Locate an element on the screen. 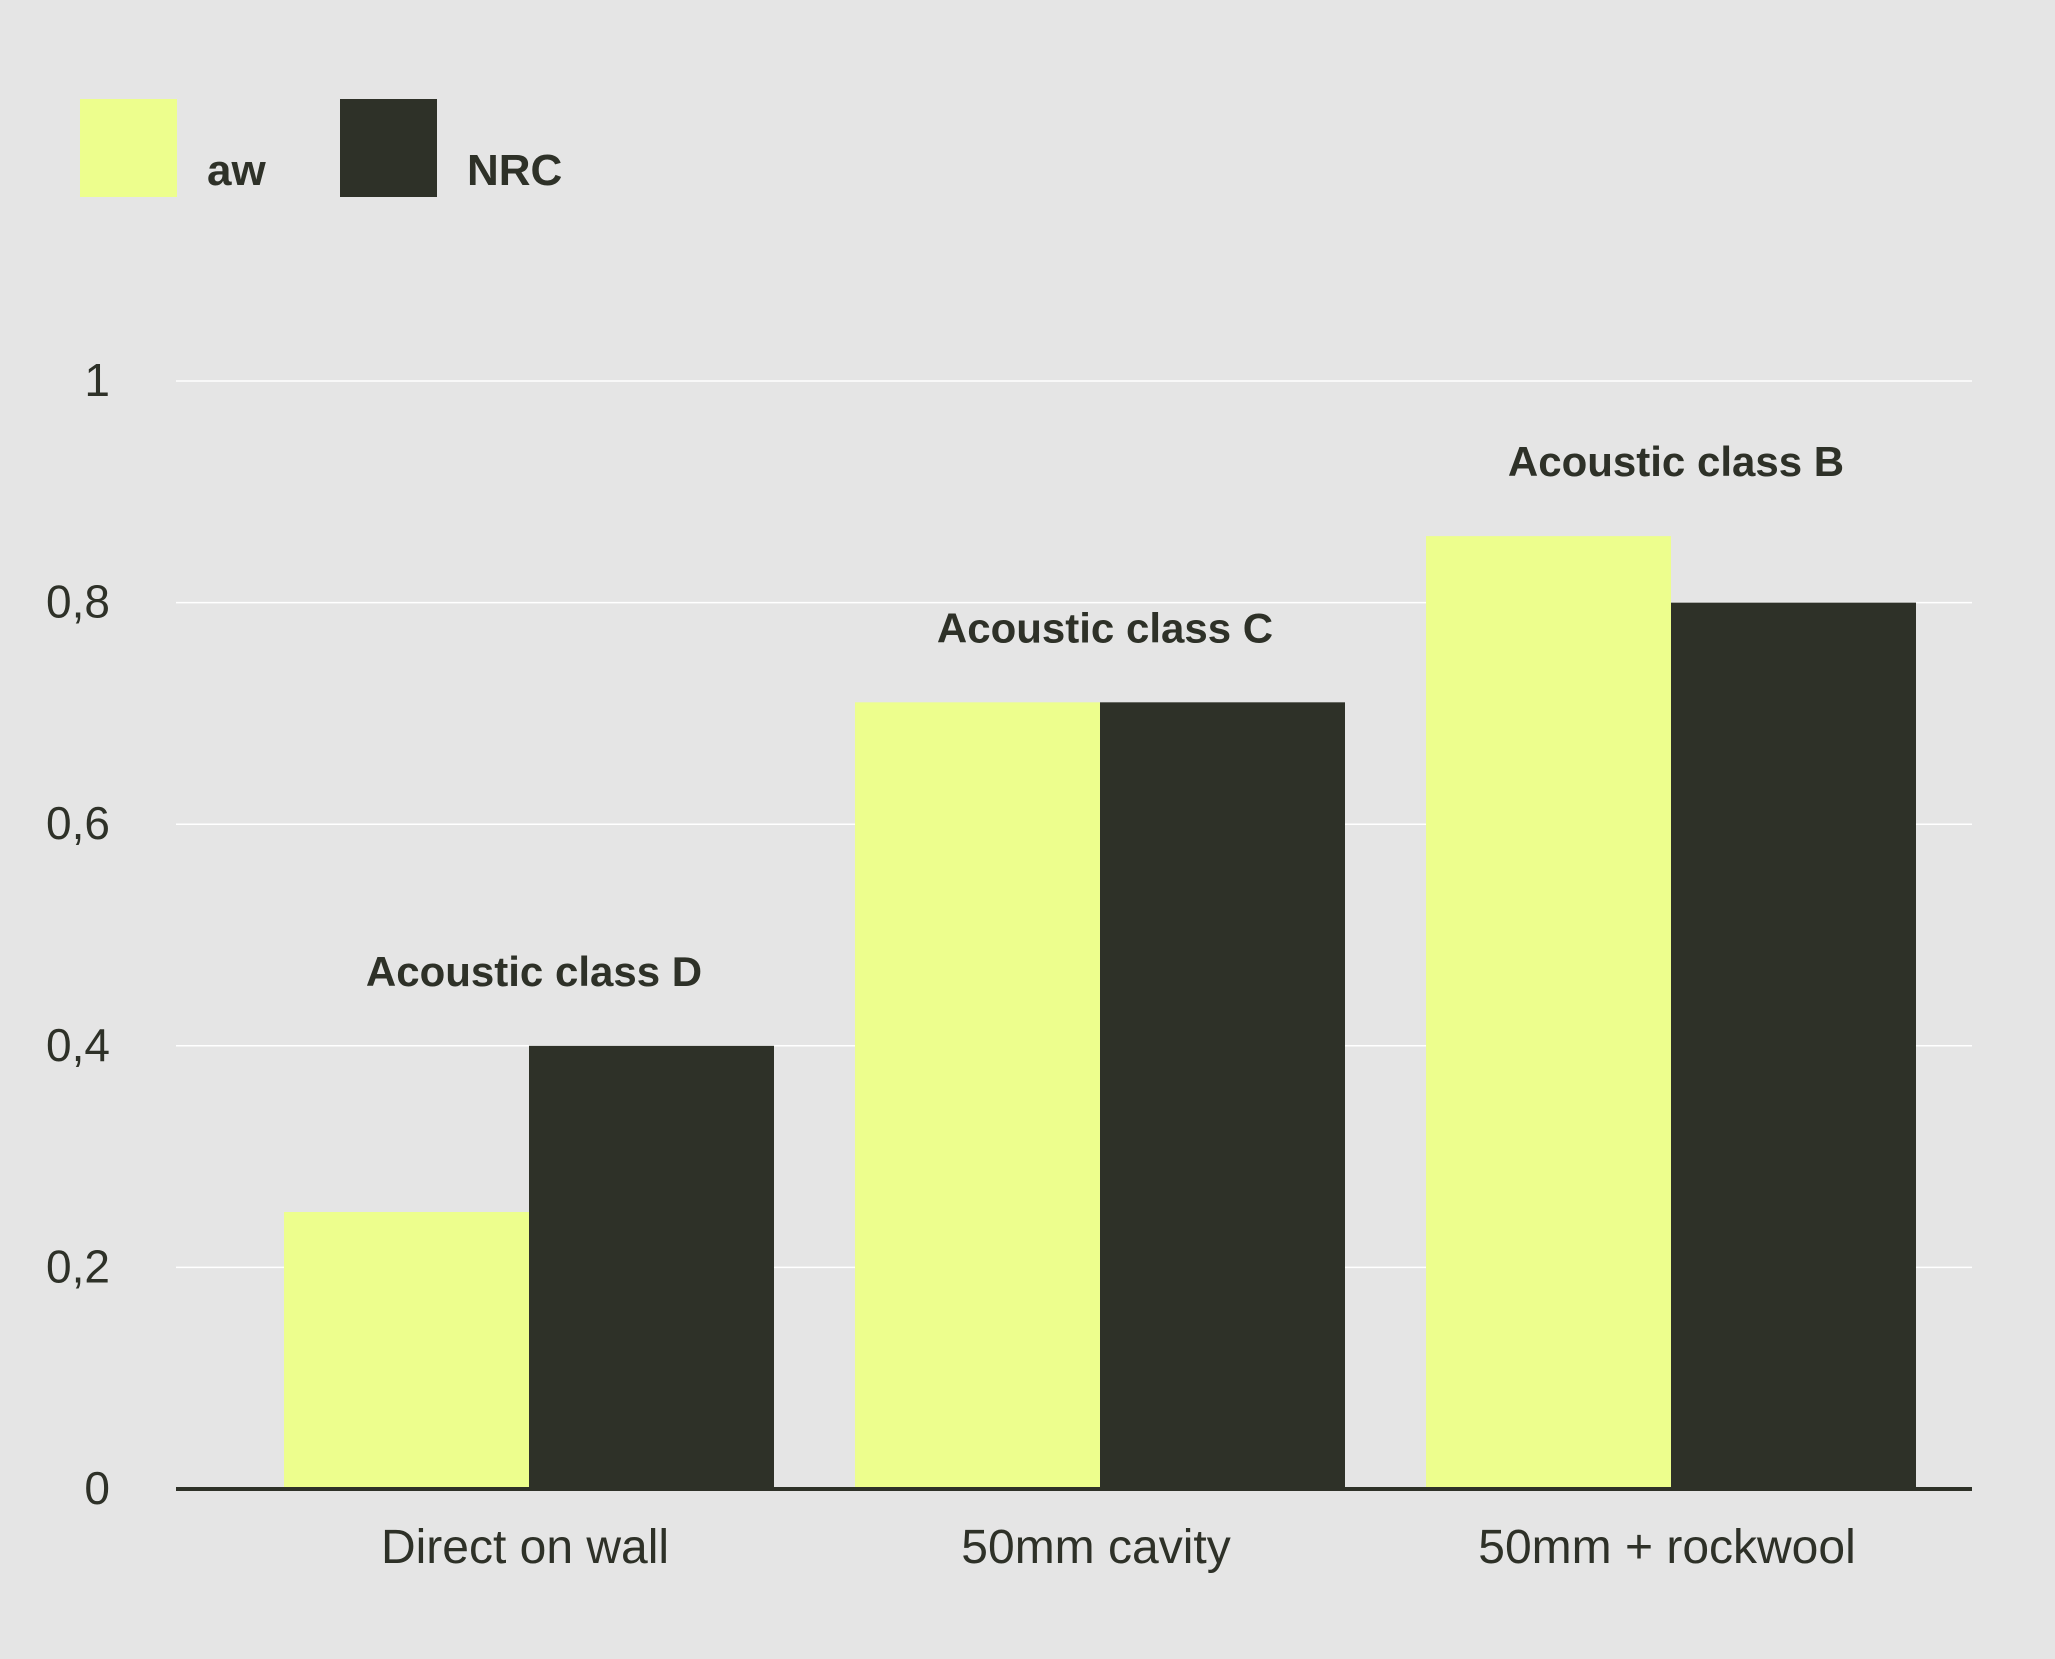  x-tick-label: 50mm + rockwool is located at coordinates (1666, 1547).